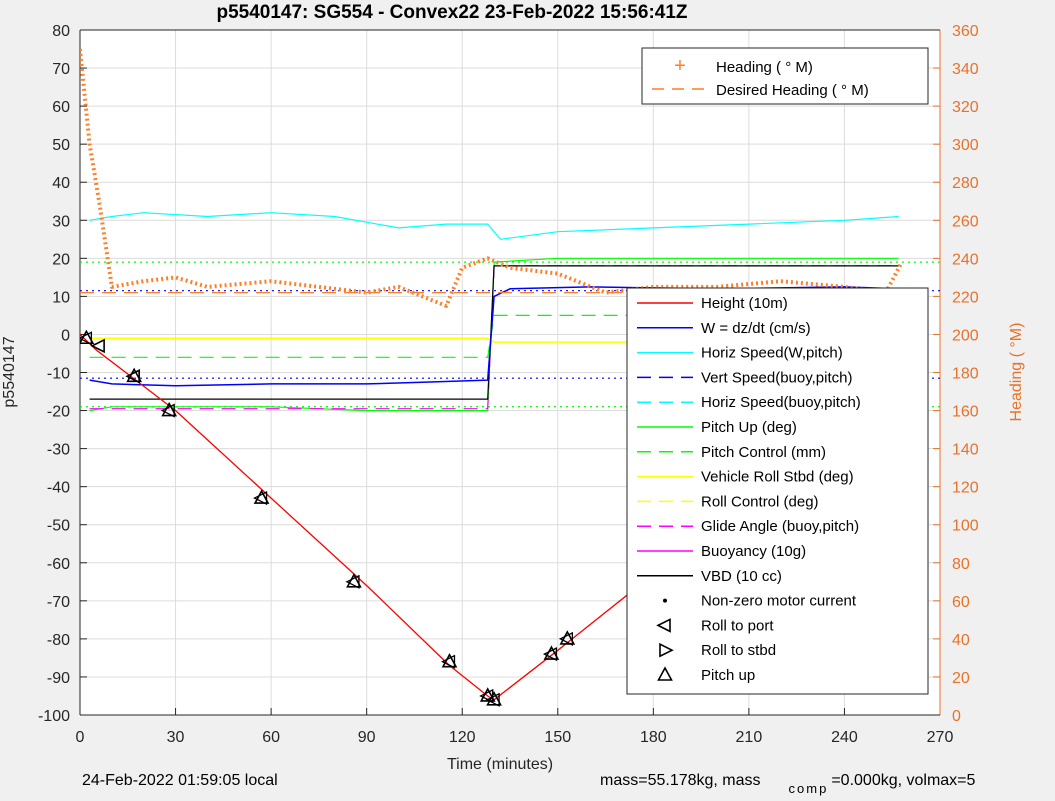 The width and height of the screenshot is (1055, 801). I want to click on y-tick-label: 0, so click(65, 335).